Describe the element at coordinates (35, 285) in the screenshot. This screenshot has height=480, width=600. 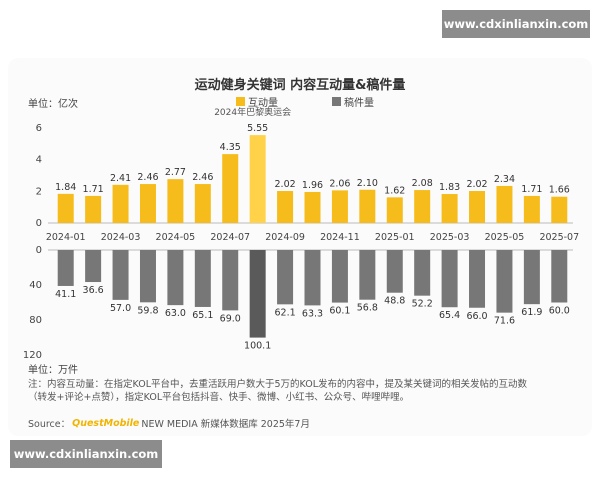
I see `bottom-y-tick-label: 40` at that location.